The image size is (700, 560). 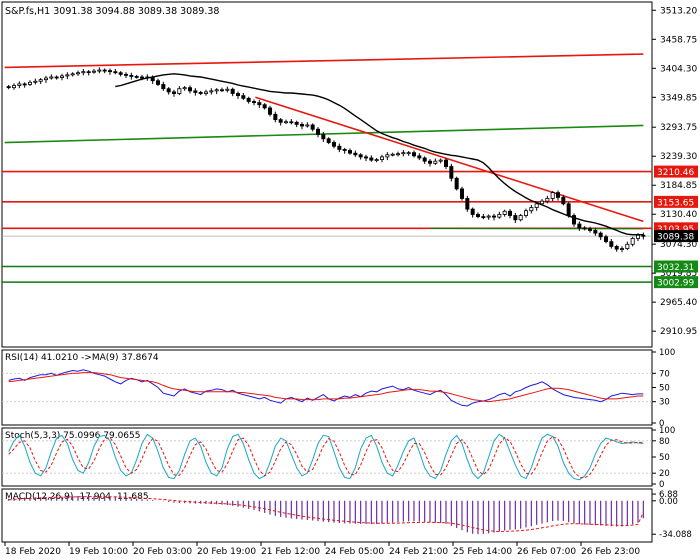 I want to click on stoch-line, so click(x=326, y=457).